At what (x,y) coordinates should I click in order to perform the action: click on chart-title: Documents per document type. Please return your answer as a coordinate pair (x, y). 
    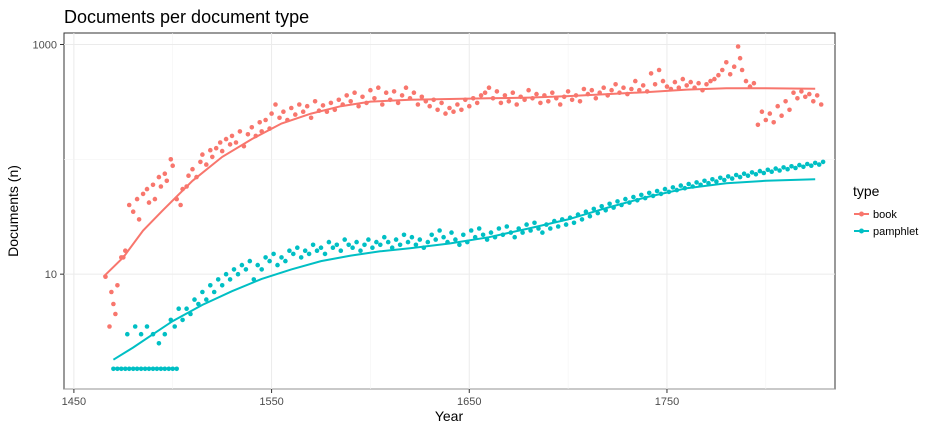
    Looking at the image, I should click on (186, 17).